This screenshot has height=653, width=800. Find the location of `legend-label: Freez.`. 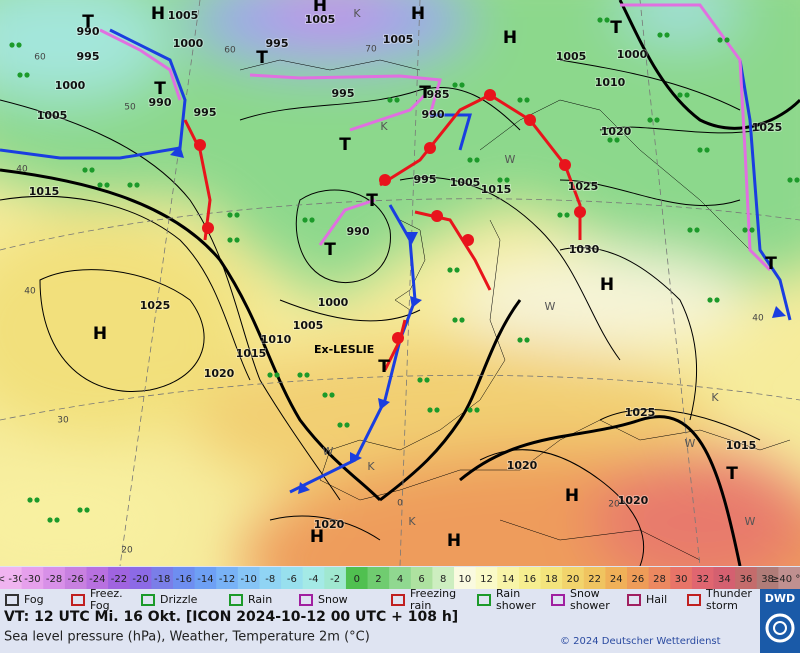

legend-label: Freez. is located at coordinates (106, 593).